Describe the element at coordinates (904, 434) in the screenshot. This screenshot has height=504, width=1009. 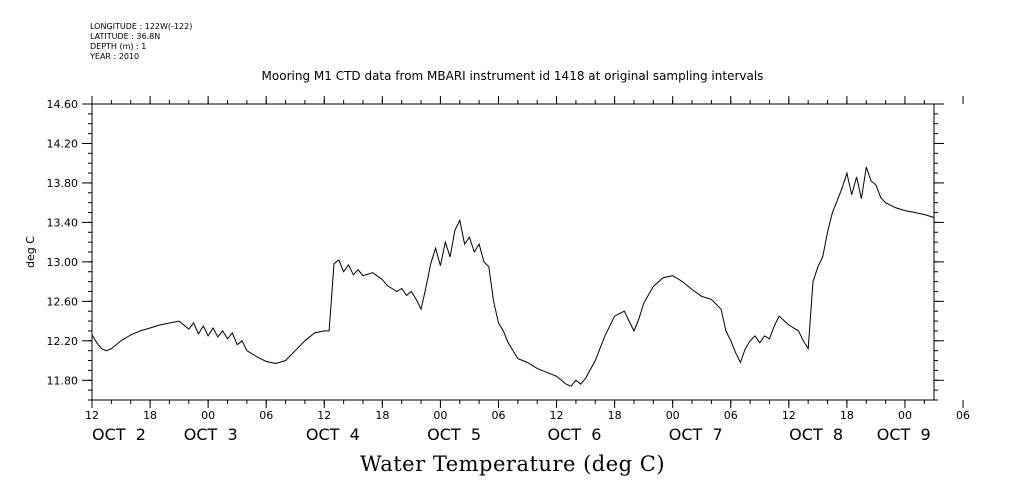
I see `x-day-label: OCT 9` at that location.